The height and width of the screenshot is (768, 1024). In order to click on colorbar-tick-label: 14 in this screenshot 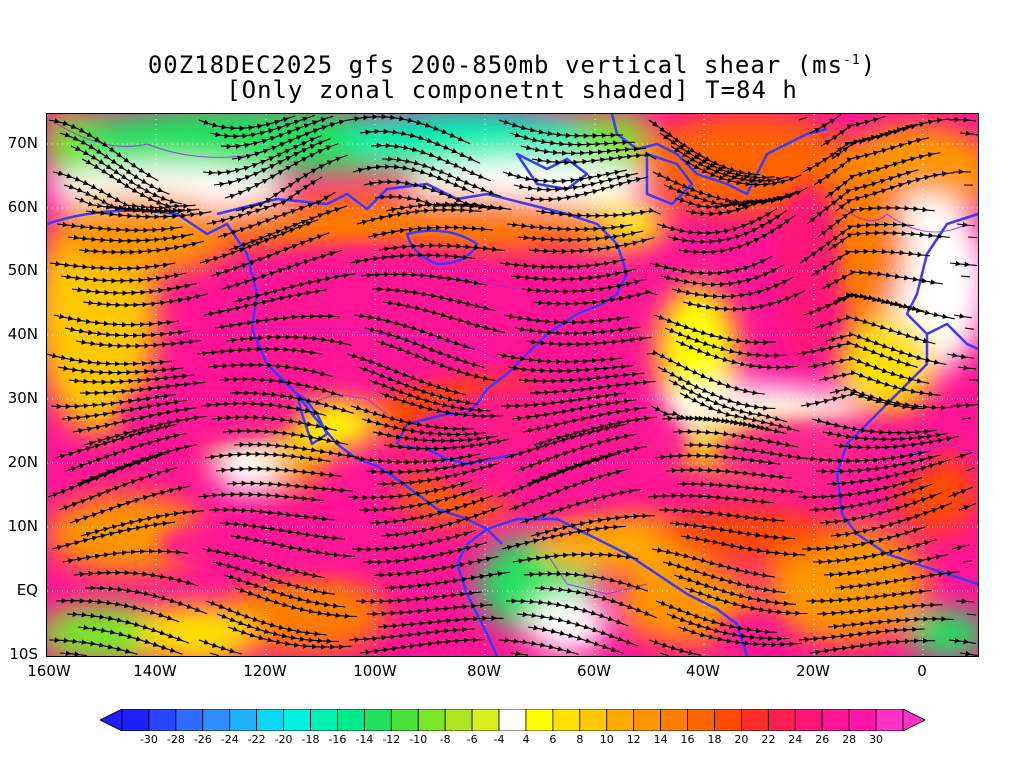, I will do `click(660, 739)`.